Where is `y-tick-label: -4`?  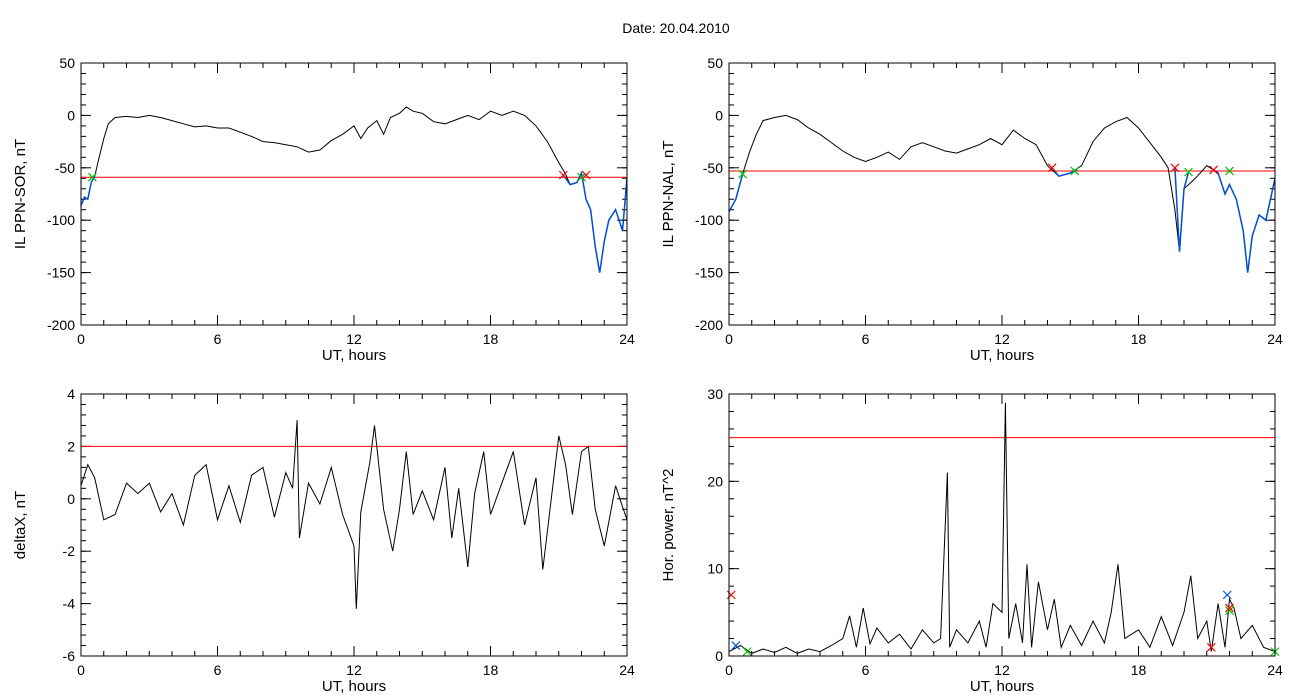 y-tick-label: -4 is located at coordinates (69, 604).